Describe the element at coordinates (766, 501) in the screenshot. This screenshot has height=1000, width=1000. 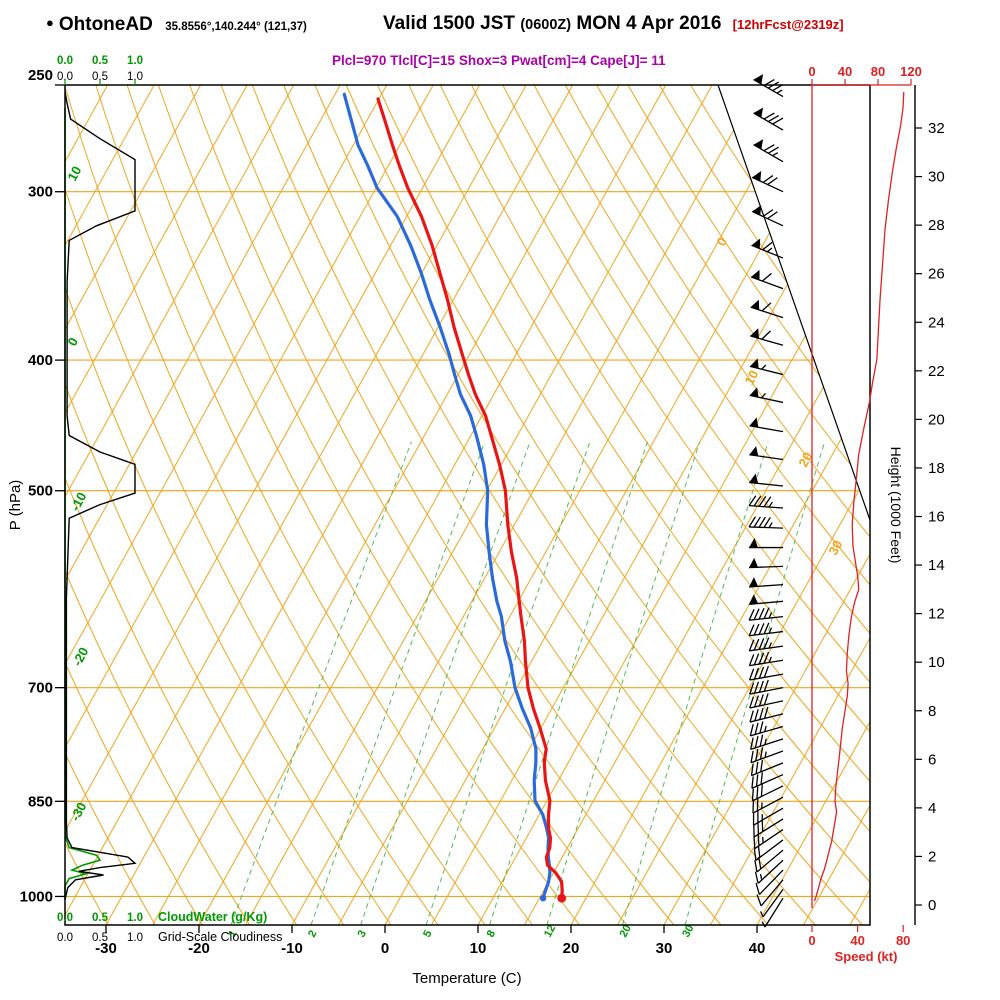
I see `wind-barbs` at that location.